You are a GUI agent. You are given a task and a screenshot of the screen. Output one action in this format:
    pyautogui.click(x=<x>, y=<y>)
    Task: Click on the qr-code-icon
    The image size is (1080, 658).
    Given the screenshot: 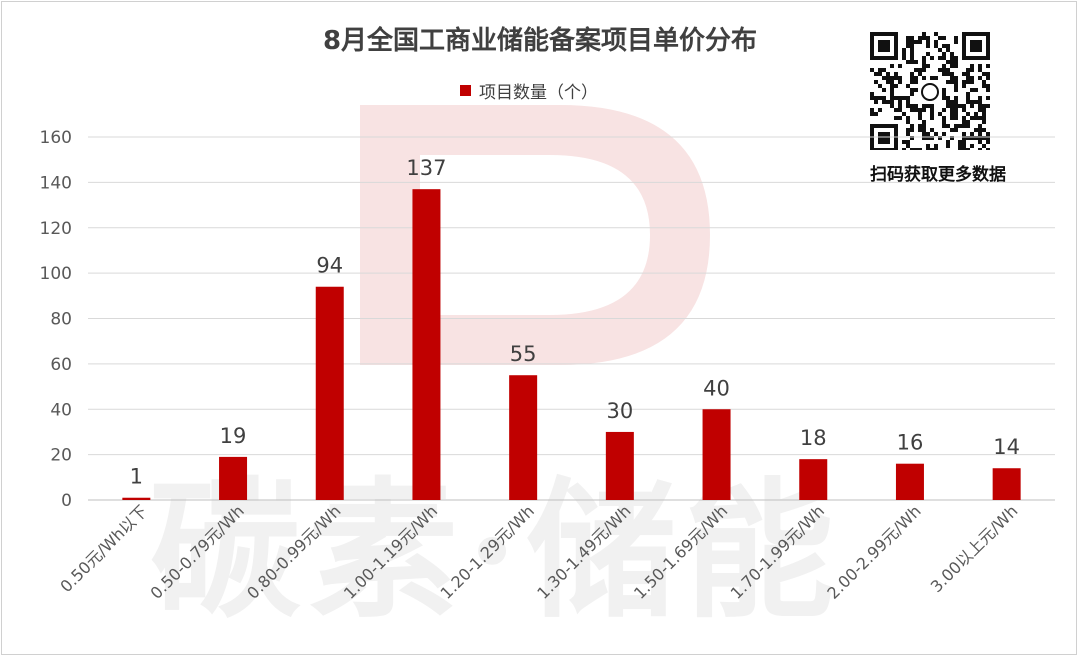 What is the action you would take?
    pyautogui.click(x=930, y=92)
    